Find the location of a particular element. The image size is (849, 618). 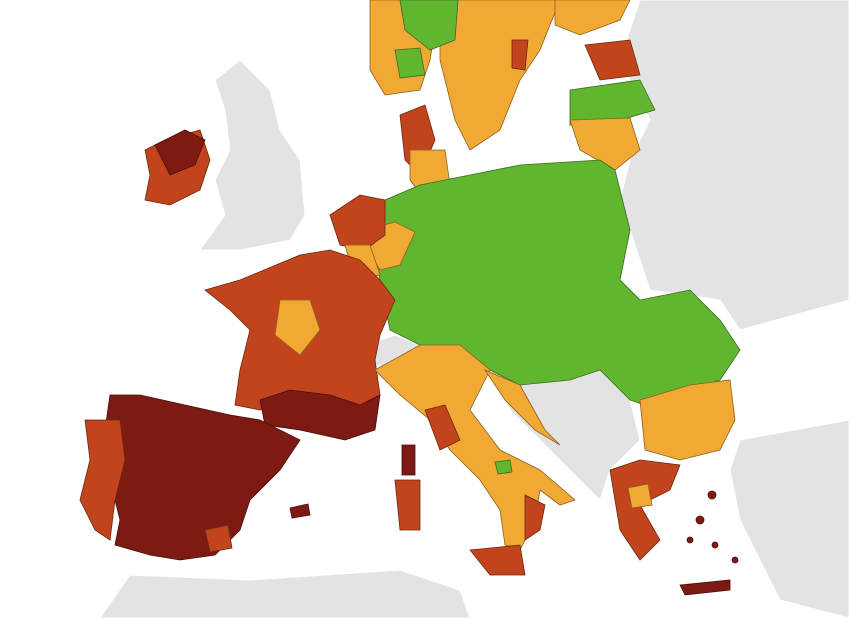

tuscany is located at coordinates (442, 427).